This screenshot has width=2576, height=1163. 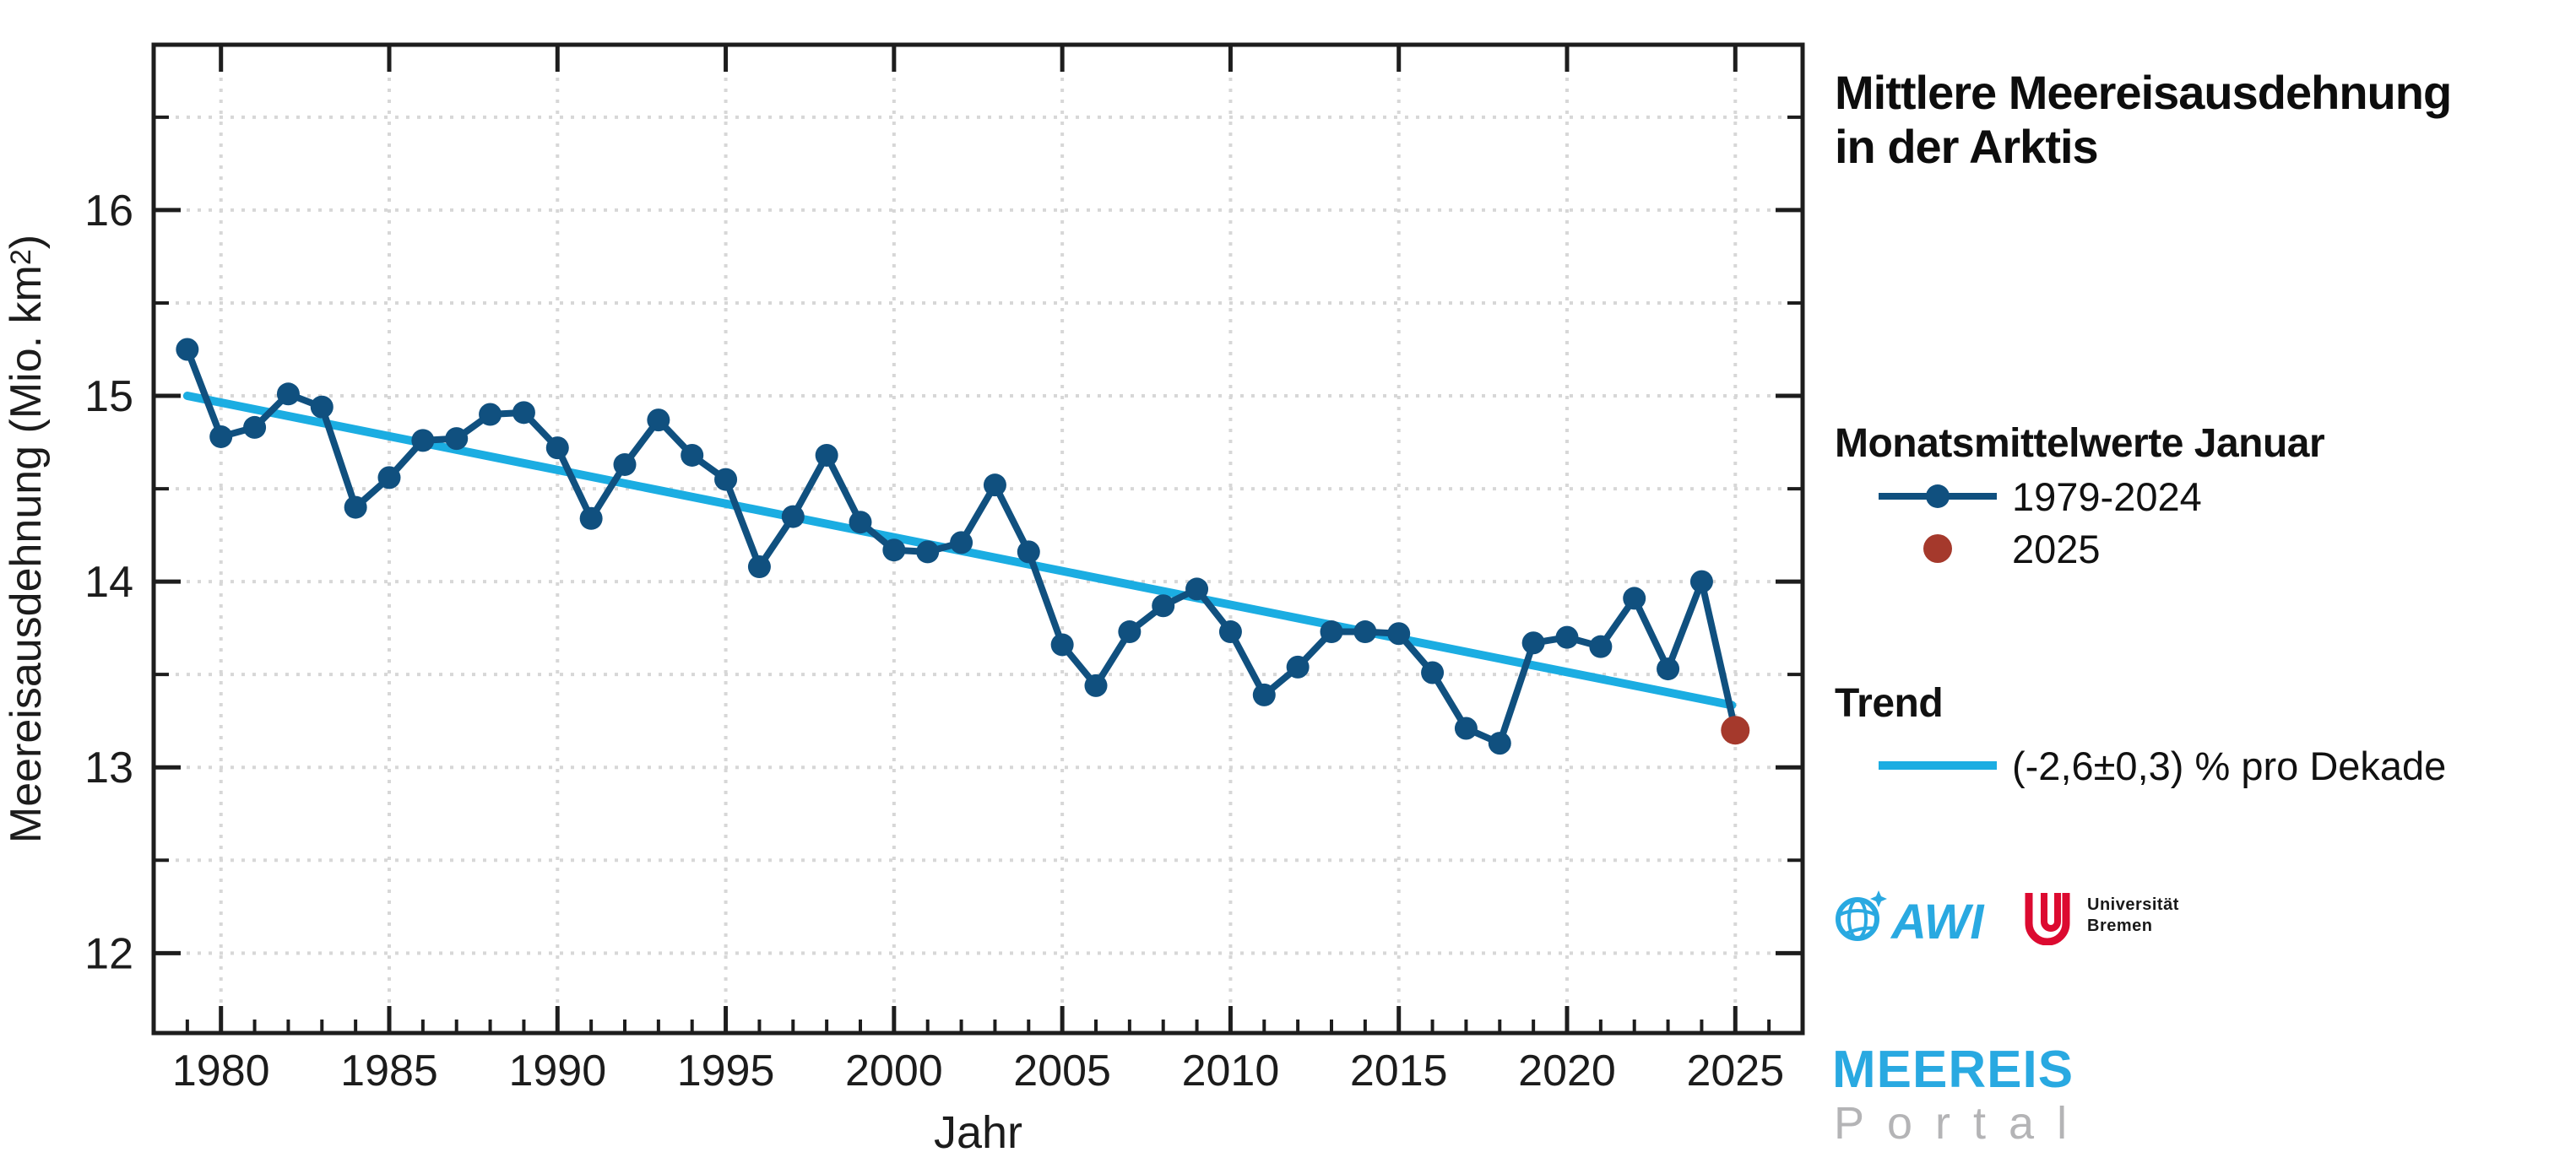 I want to click on awi-logo: AWI, so click(x=1910, y=920).